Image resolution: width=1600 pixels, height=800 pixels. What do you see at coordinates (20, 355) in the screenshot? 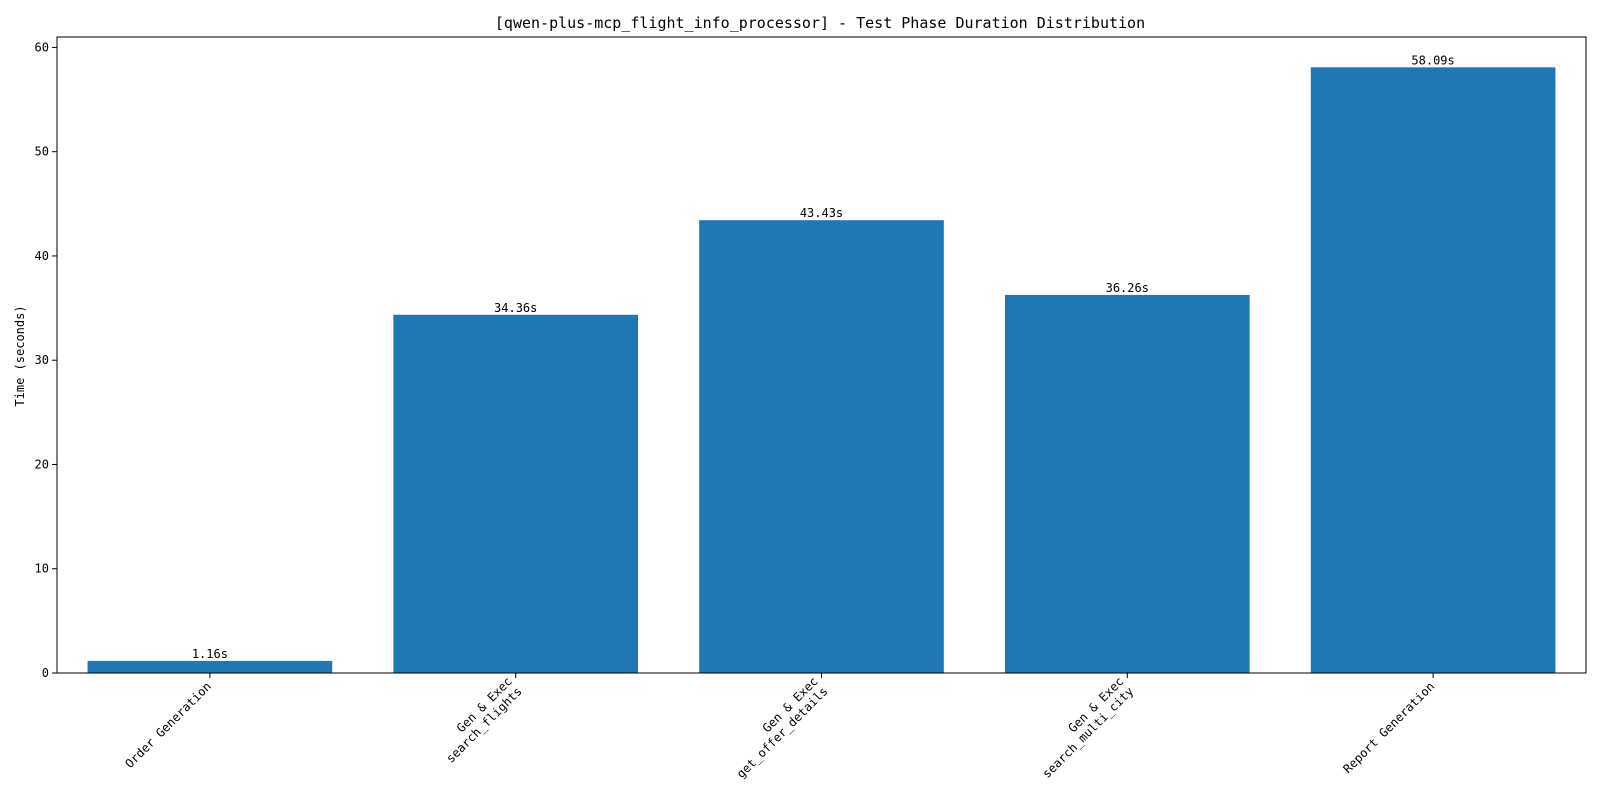
I see `y-axis-label: Time (seconds)` at bounding box center [20, 355].